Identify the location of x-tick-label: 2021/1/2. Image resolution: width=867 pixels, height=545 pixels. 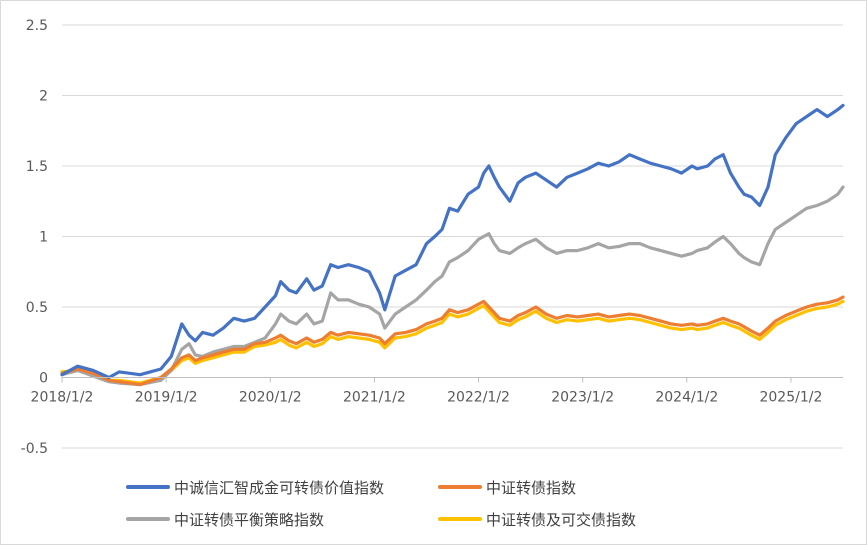
(374, 398).